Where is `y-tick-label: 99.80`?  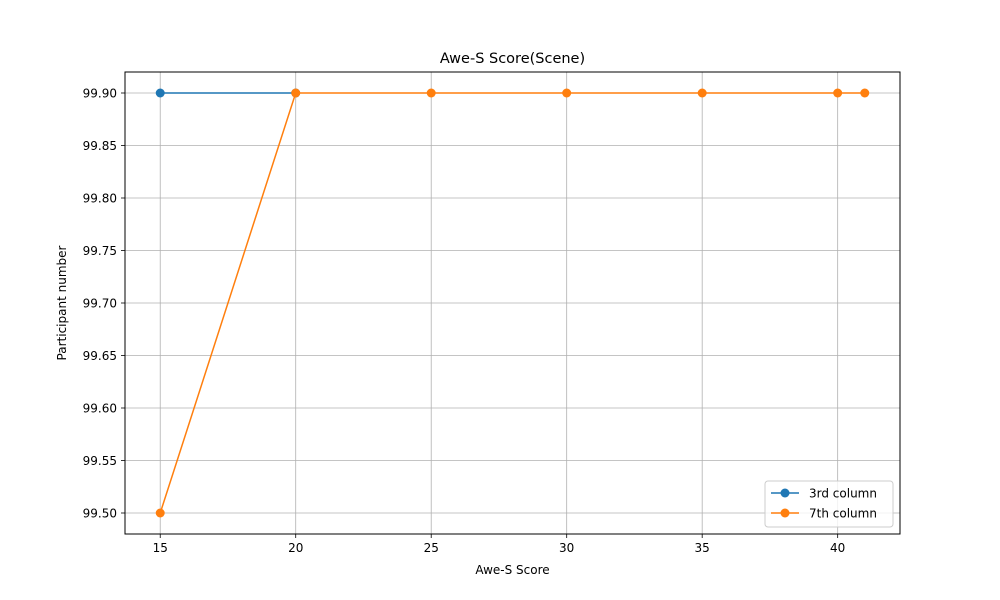
y-tick-label: 99.80 is located at coordinates (100, 198).